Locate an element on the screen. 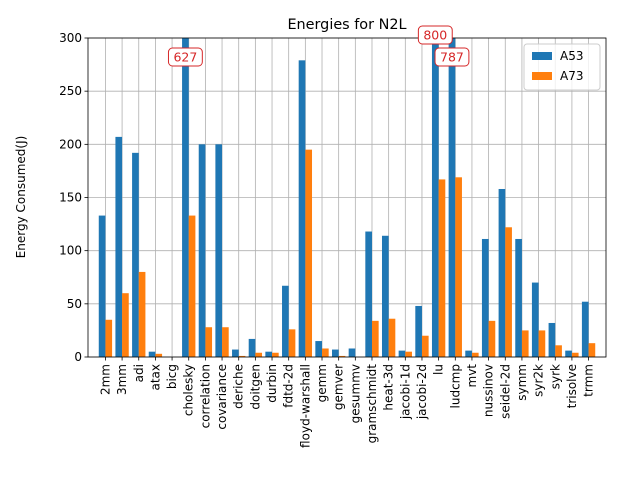 The image size is (640, 480). x-tick-label: syrk is located at coordinates (555, 376).